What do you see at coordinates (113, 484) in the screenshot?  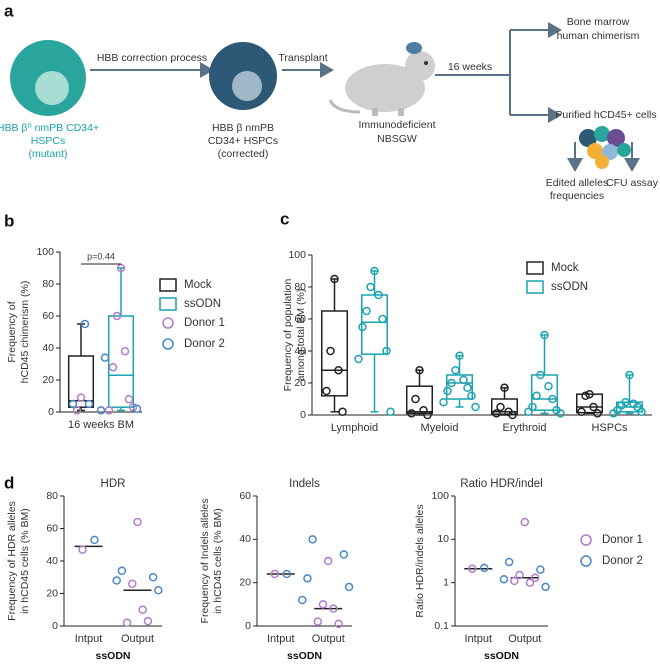 I see `chart-title: HDR` at bounding box center [113, 484].